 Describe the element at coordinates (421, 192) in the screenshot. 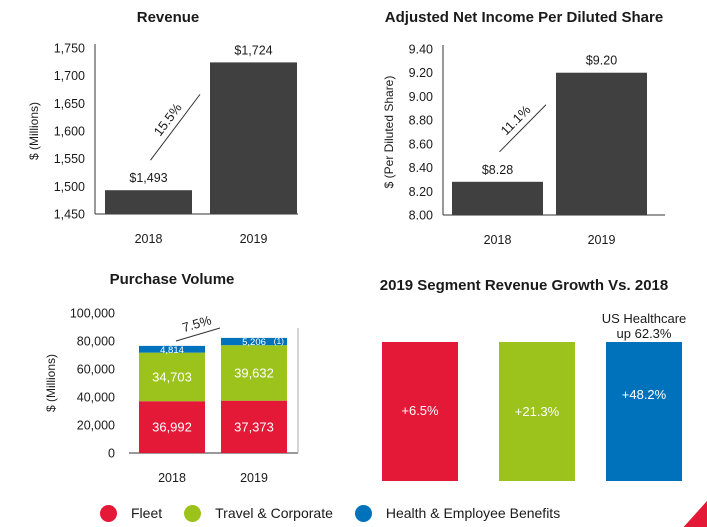

I see `chart1-ytick: 8.20` at that location.